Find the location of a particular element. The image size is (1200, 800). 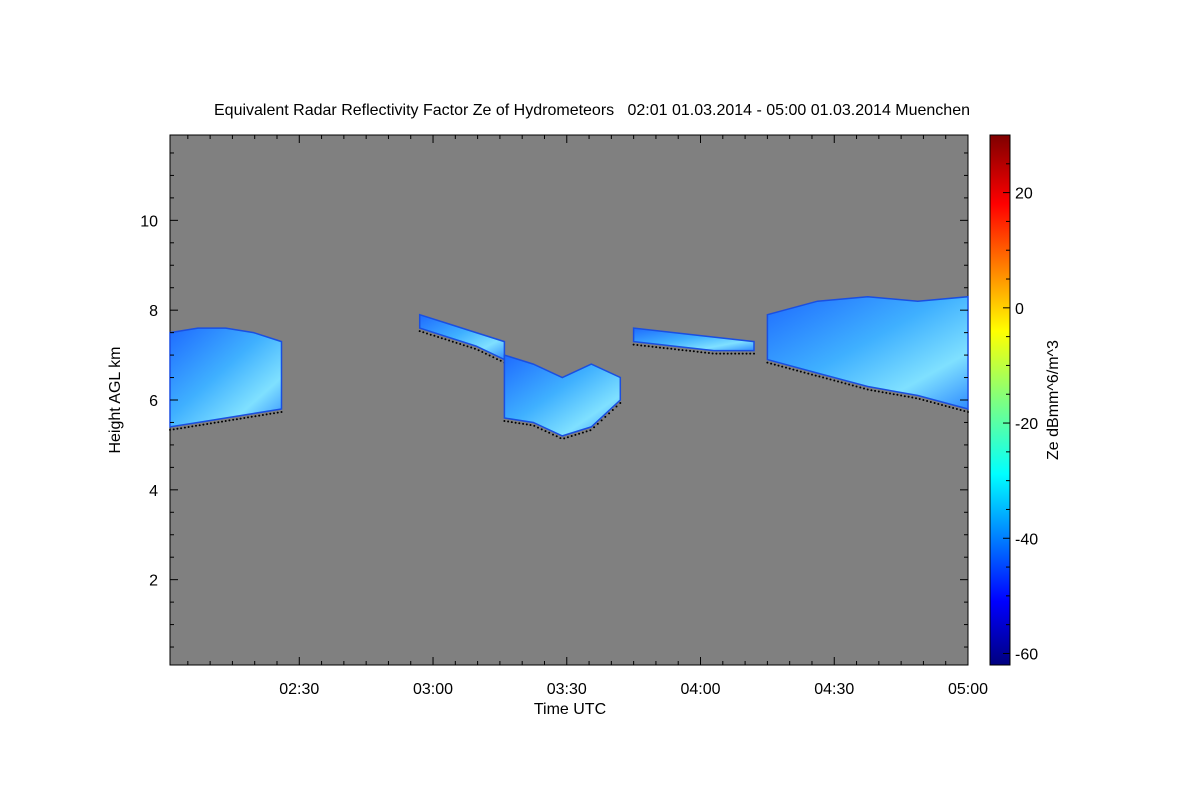

x-tick-label: 05:00 is located at coordinates (968, 689).